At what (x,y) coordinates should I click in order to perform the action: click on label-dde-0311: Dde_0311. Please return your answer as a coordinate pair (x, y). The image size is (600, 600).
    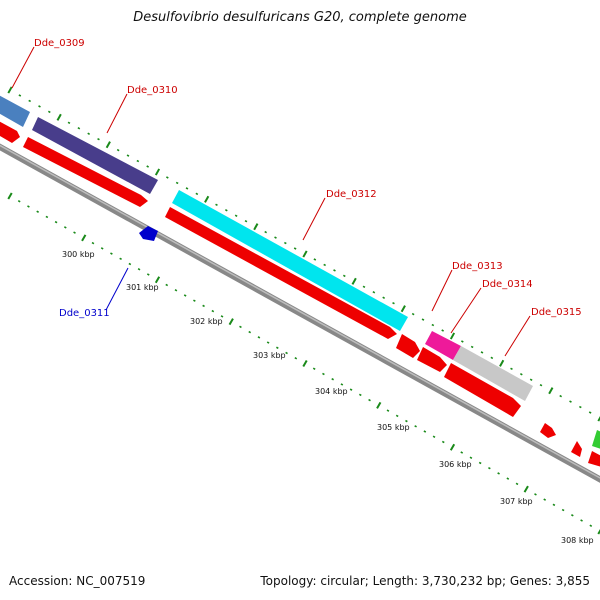
    Looking at the image, I should click on (84, 313).